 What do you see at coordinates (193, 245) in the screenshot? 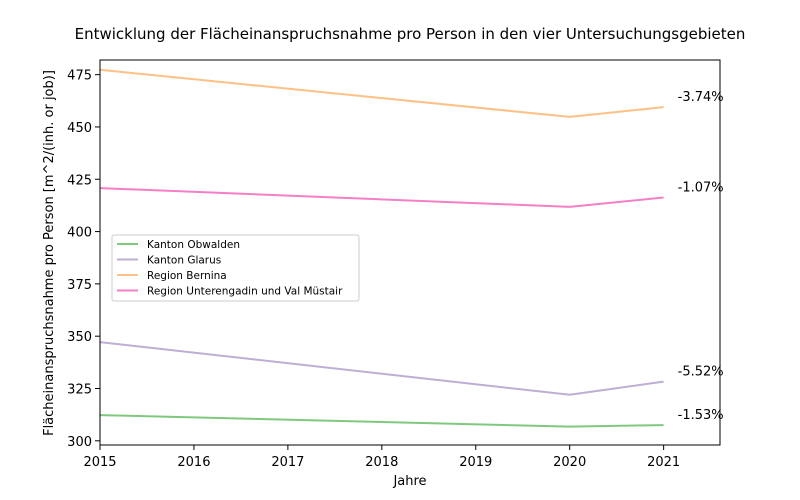
I see `legend-label-0: Kanton Obwalden` at bounding box center [193, 245].